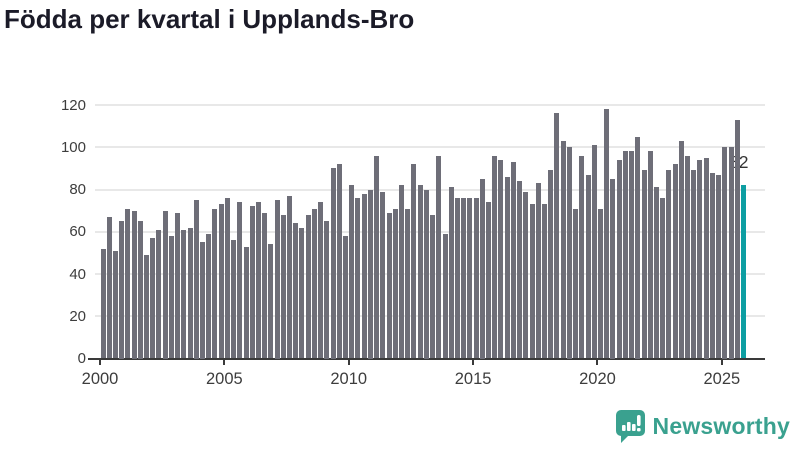 The height and width of the screenshot is (450, 800). What do you see at coordinates (630, 426) in the screenshot?
I see `newsworthy-logo-icon` at bounding box center [630, 426].